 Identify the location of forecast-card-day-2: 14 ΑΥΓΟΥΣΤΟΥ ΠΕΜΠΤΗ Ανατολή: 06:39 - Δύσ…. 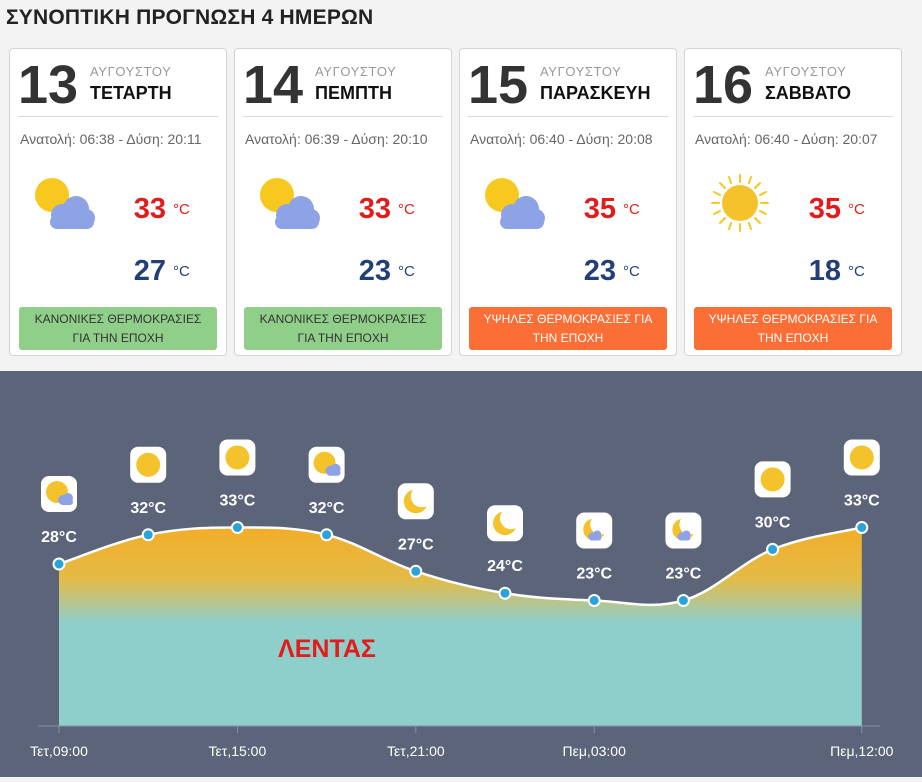
(343, 202).